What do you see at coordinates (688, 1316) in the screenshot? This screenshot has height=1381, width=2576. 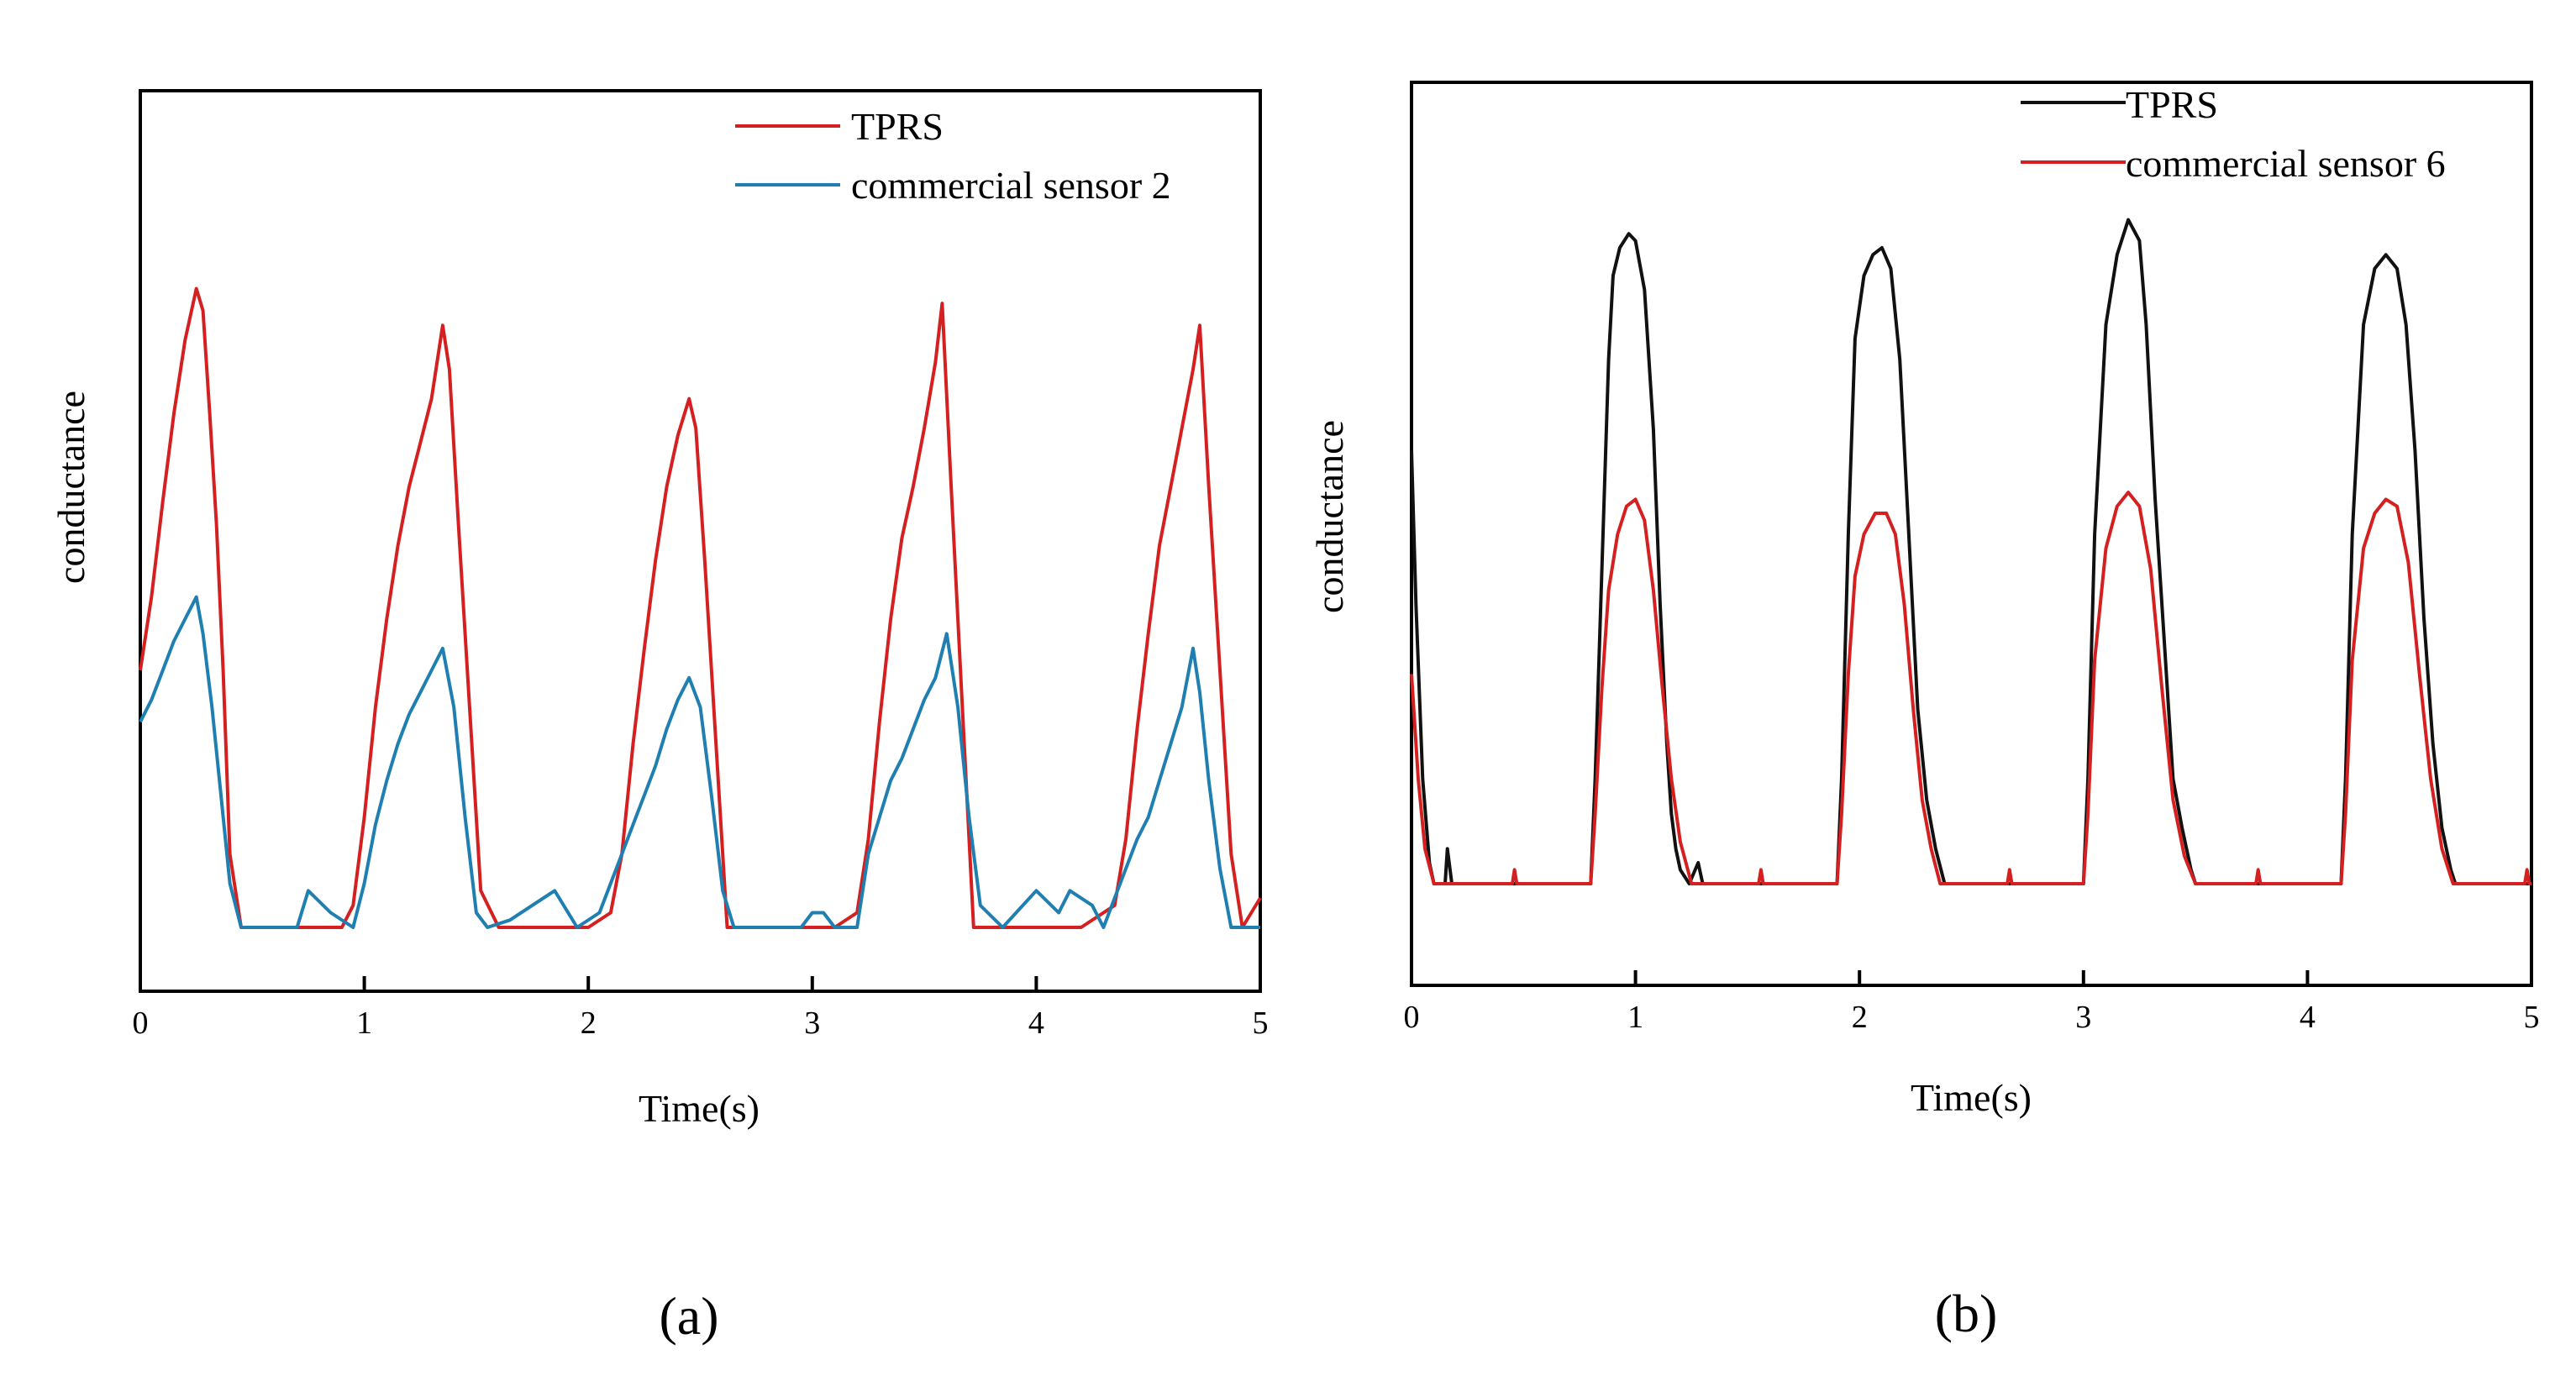 I see `panel-a-label: (a)` at bounding box center [688, 1316].